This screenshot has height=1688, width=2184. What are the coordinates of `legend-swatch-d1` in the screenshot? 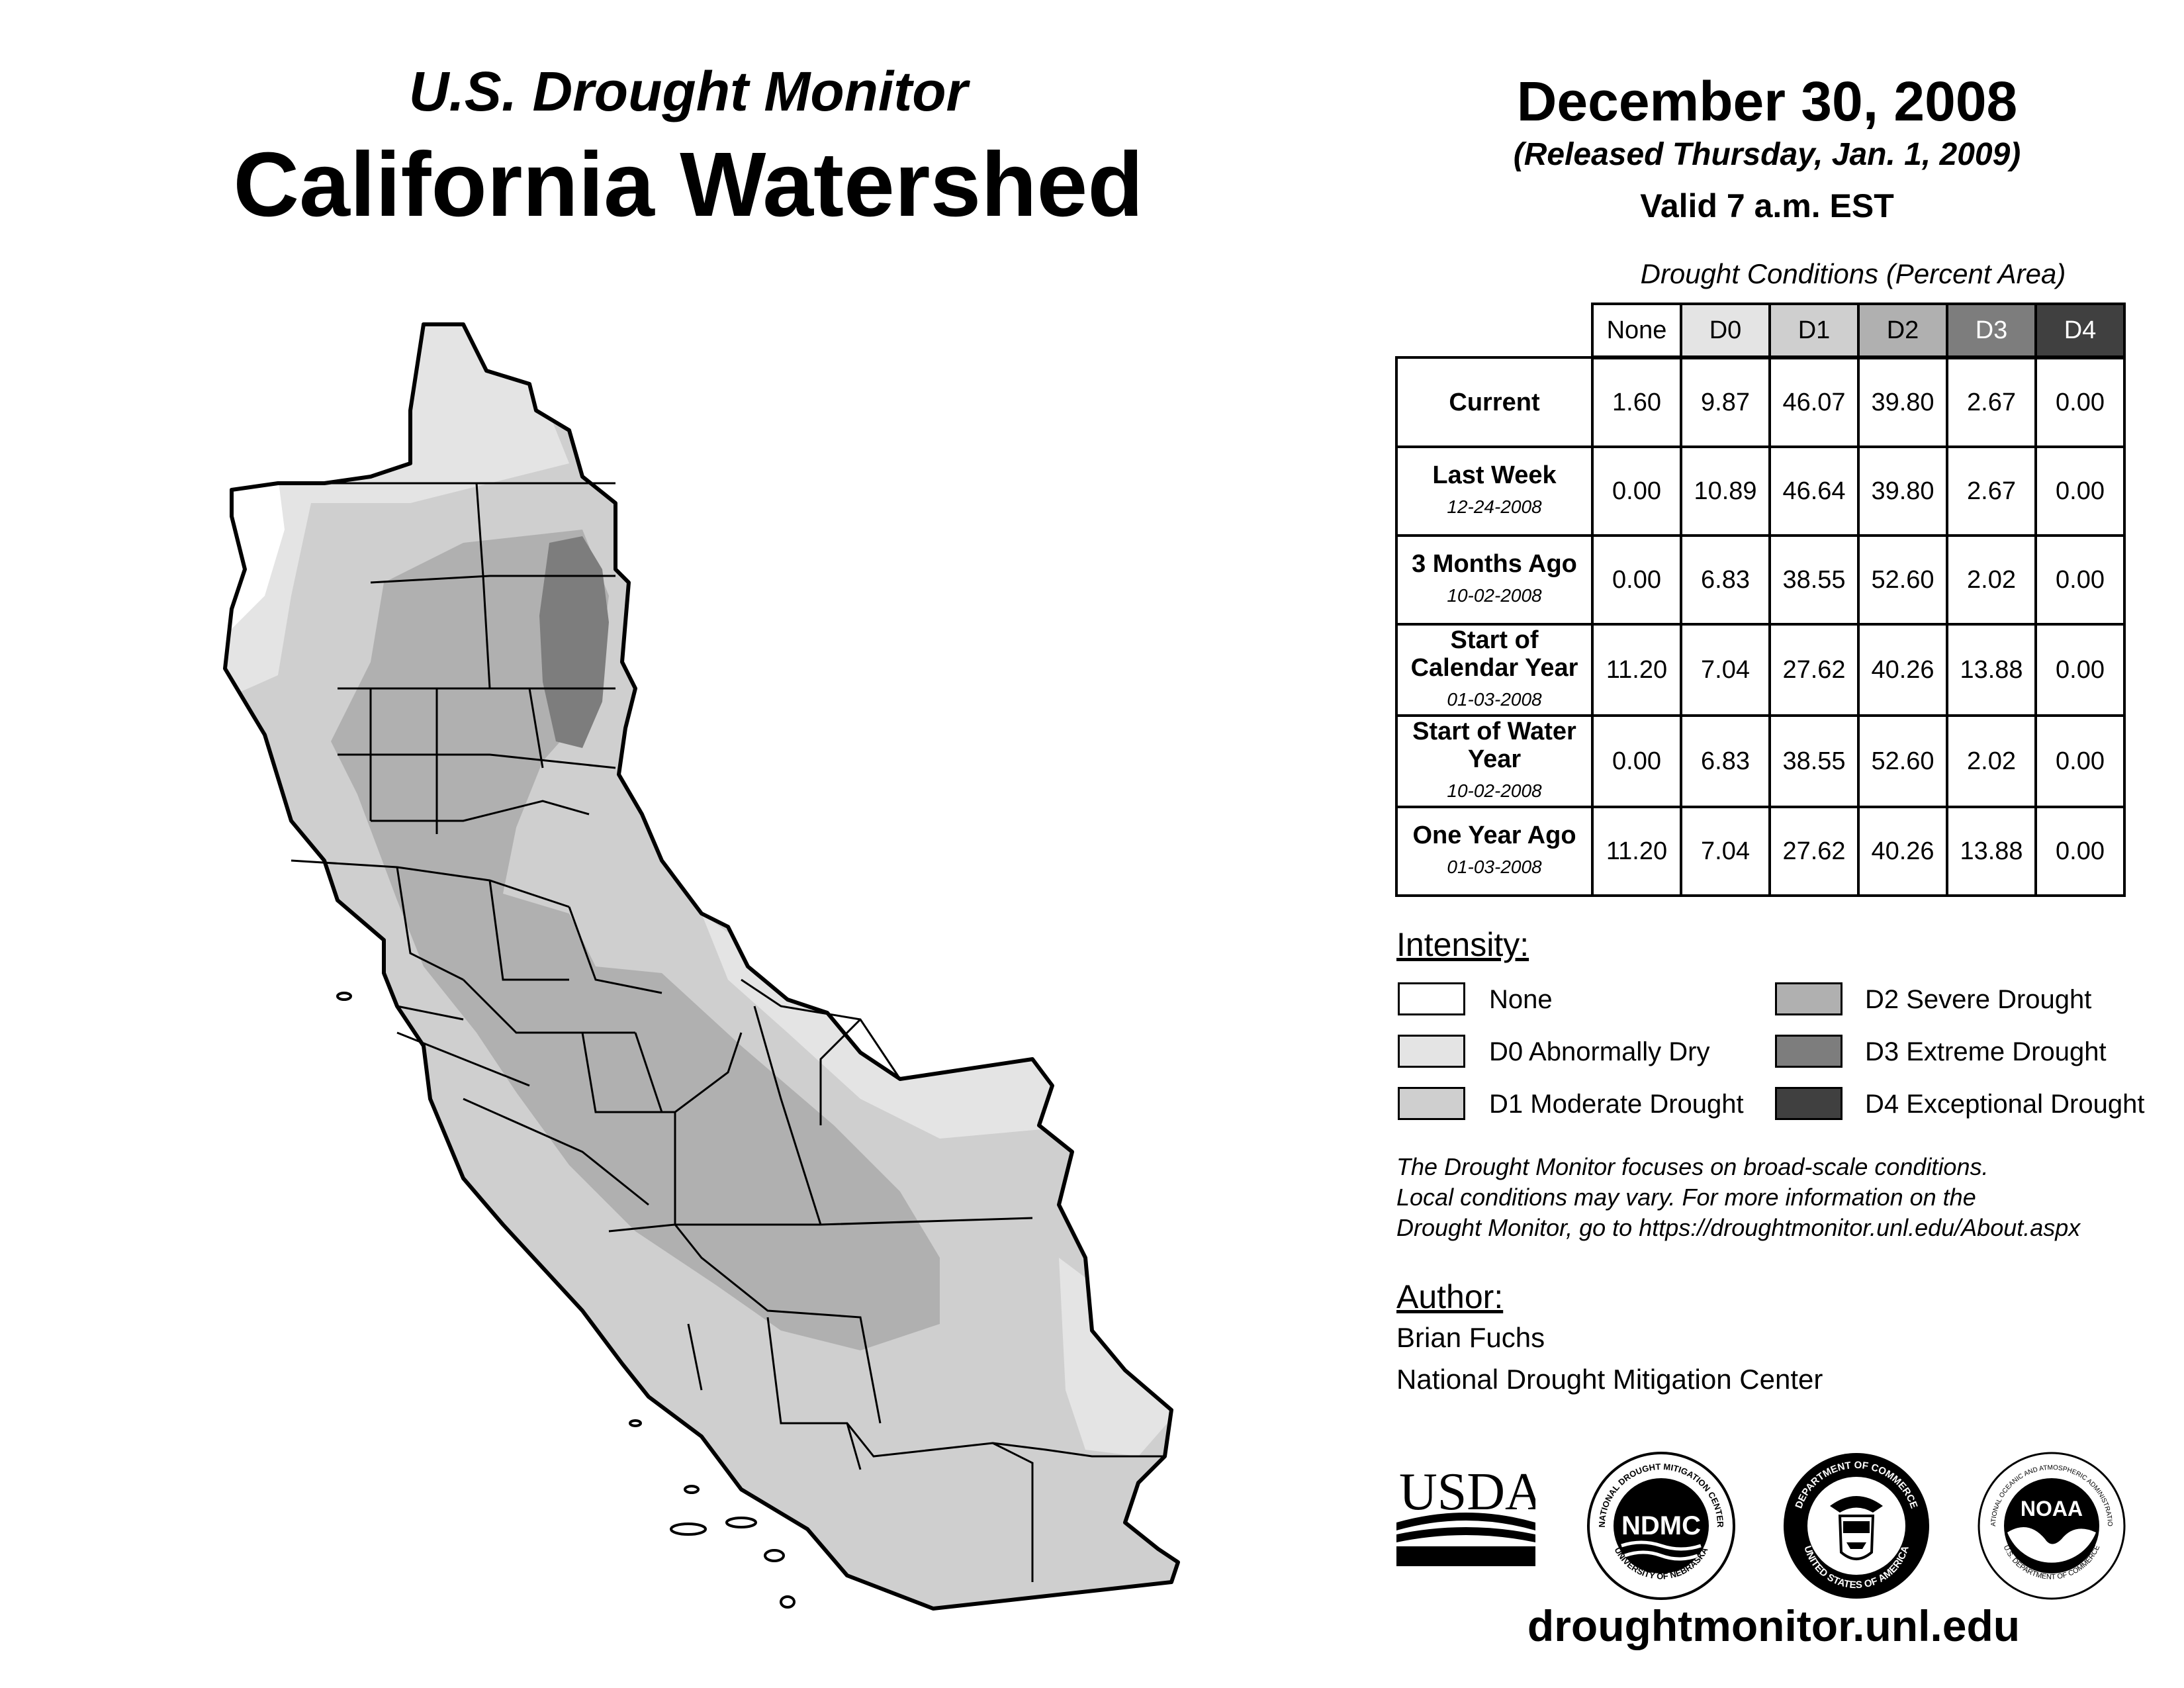 It's located at (1431, 1103).